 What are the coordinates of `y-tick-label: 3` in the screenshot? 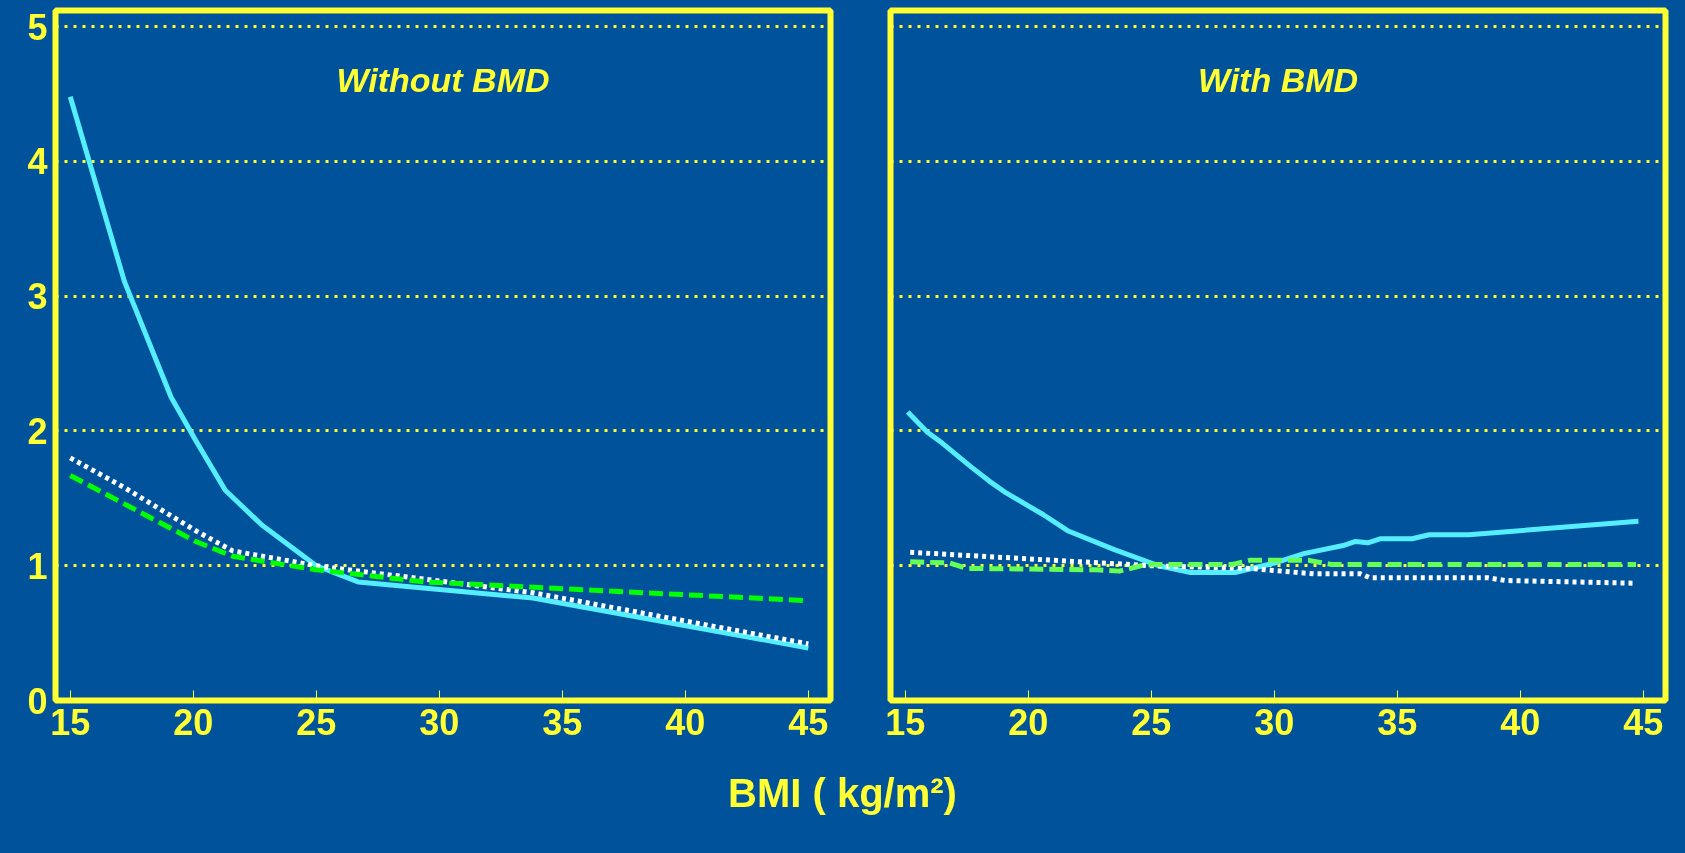 It's located at (37, 297).